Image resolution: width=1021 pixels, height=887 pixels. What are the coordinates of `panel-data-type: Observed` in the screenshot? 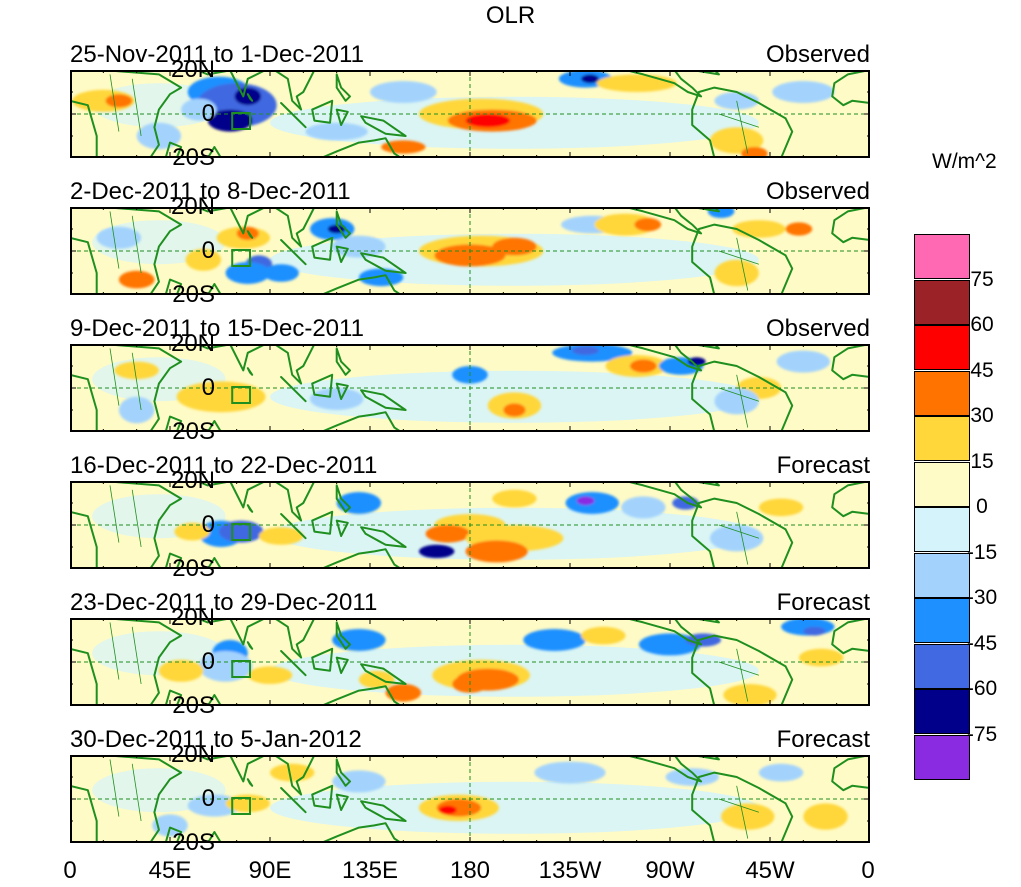 It's located at (817, 191).